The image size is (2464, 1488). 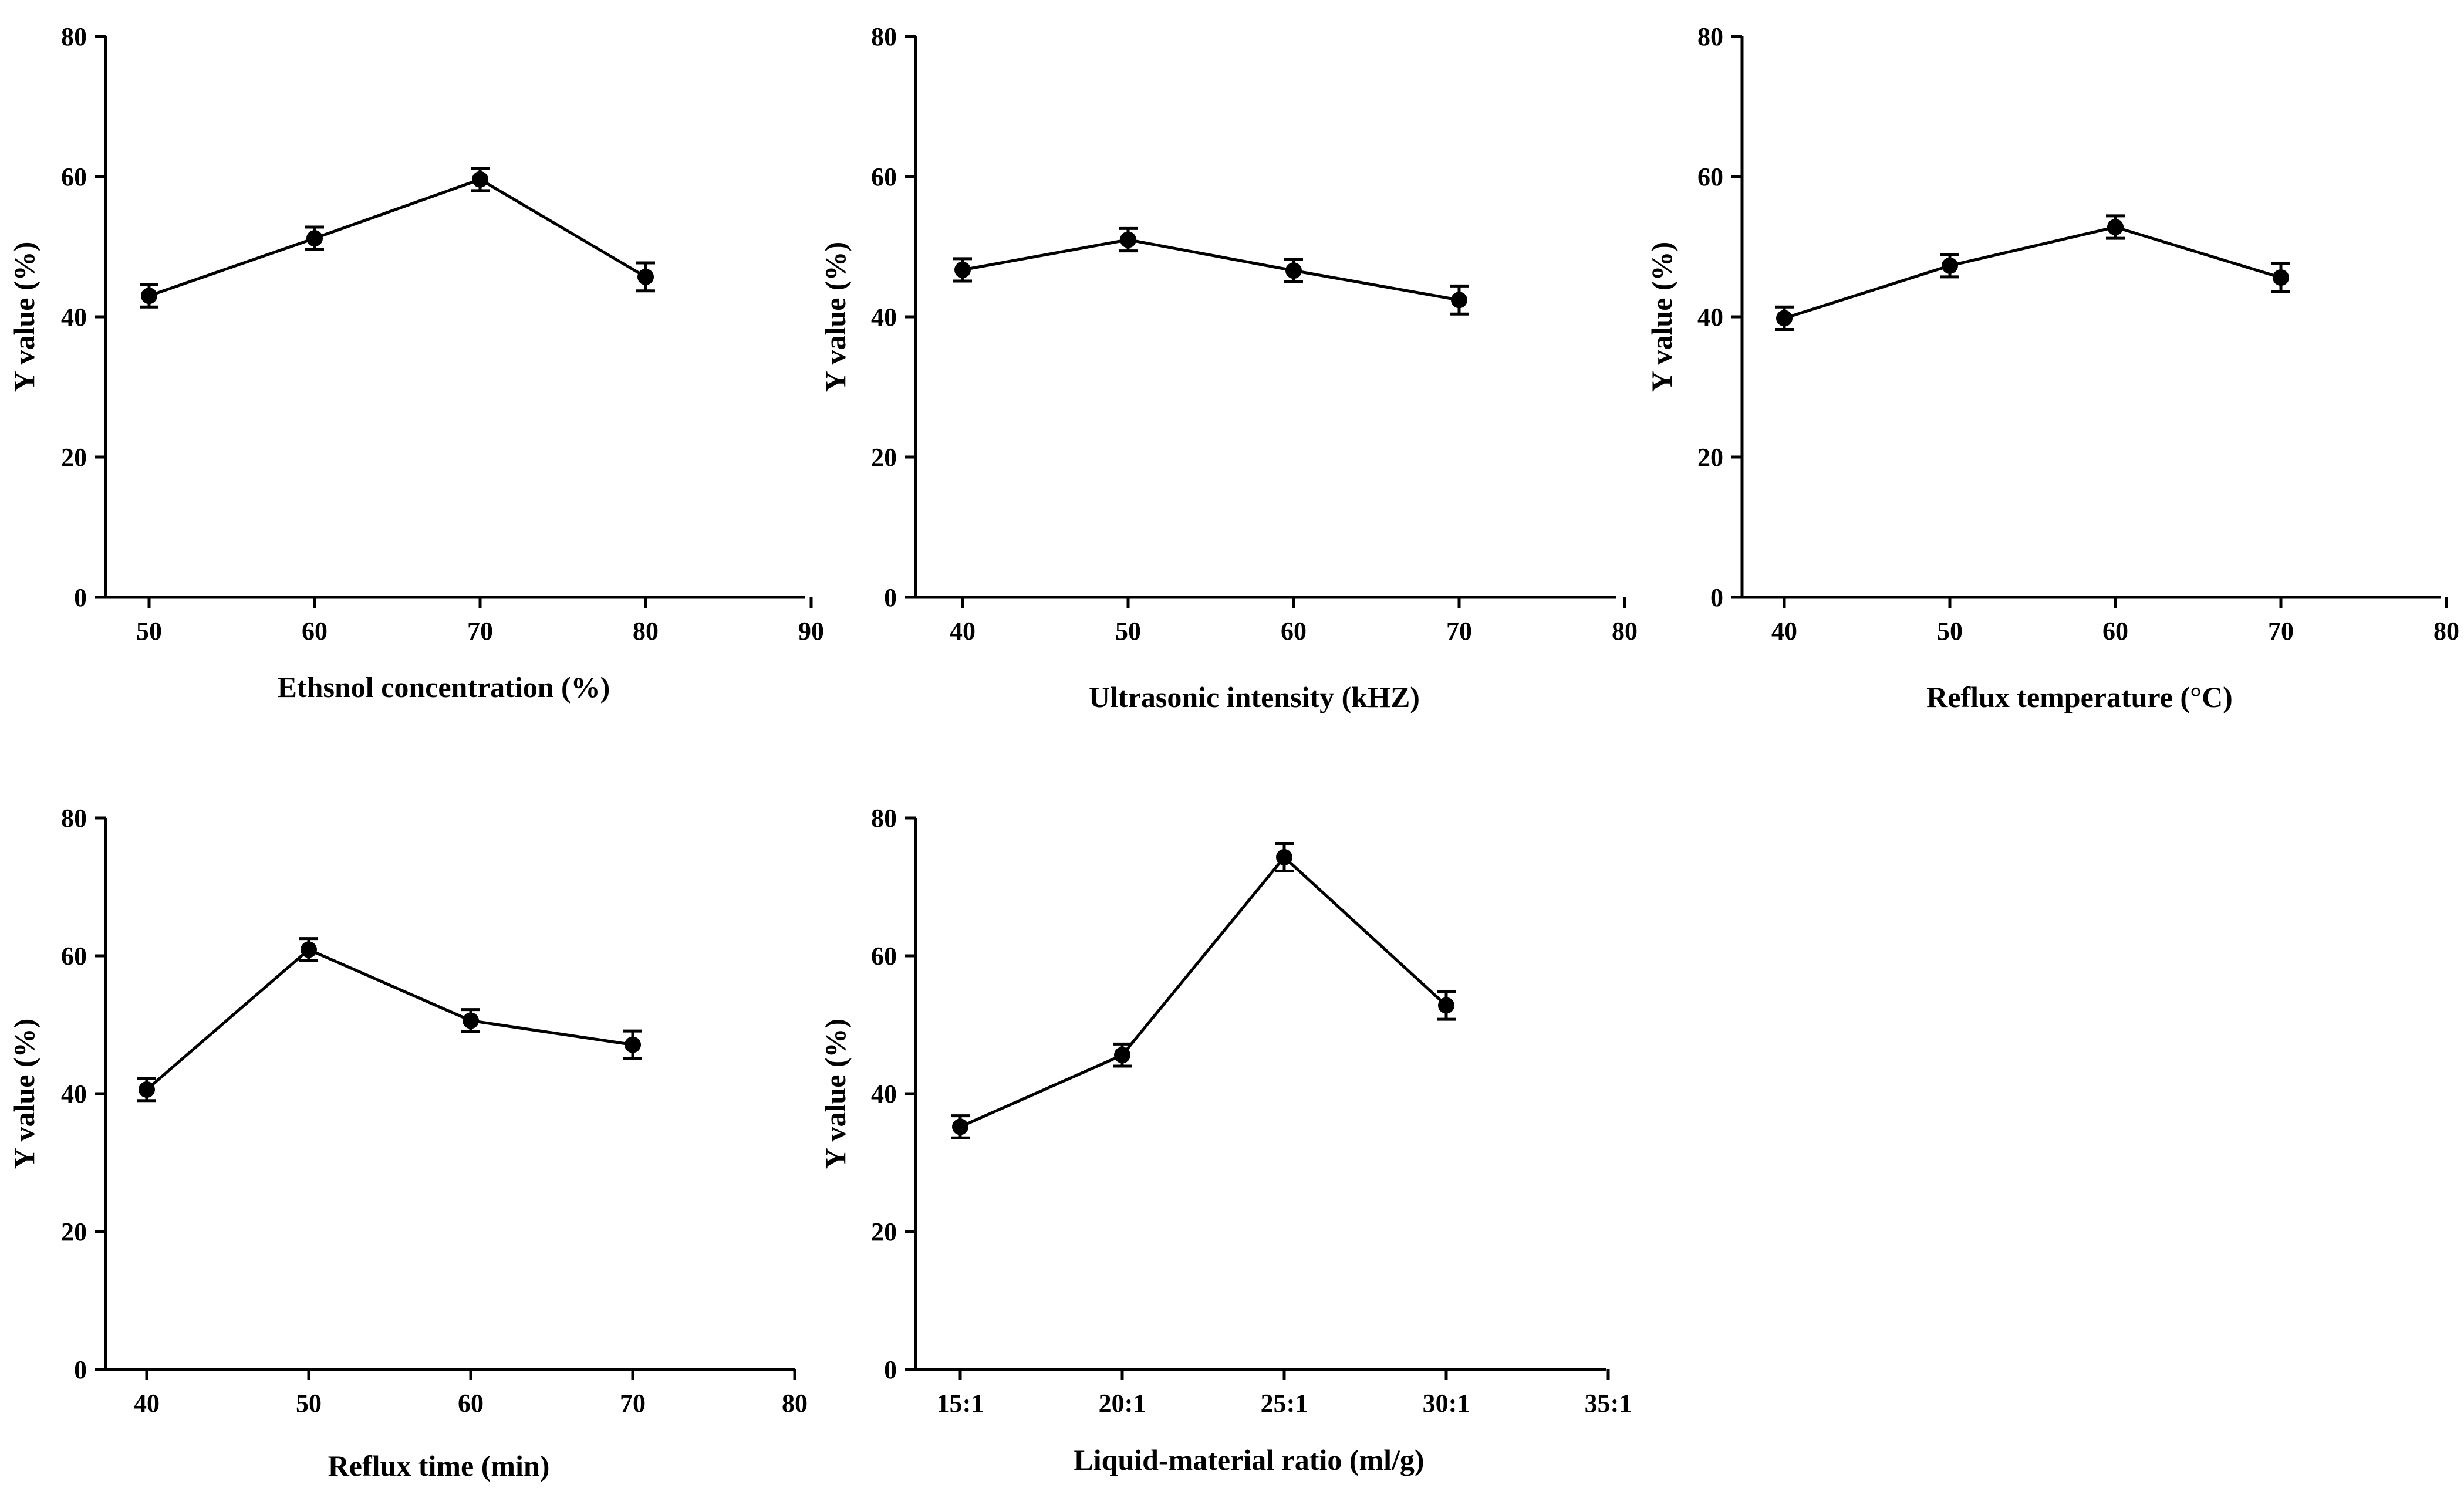 I want to click on x-tick-label: 30:1, so click(x=1446, y=1404).